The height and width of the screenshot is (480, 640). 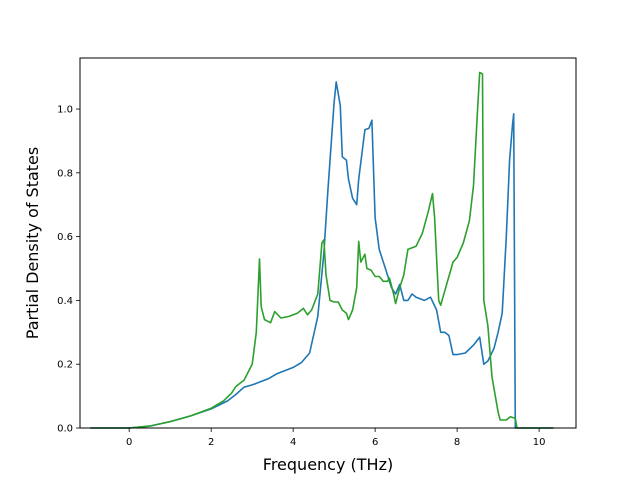 What do you see at coordinates (65, 110) in the screenshot?
I see `y-tick-label: 1.0` at bounding box center [65, 110].